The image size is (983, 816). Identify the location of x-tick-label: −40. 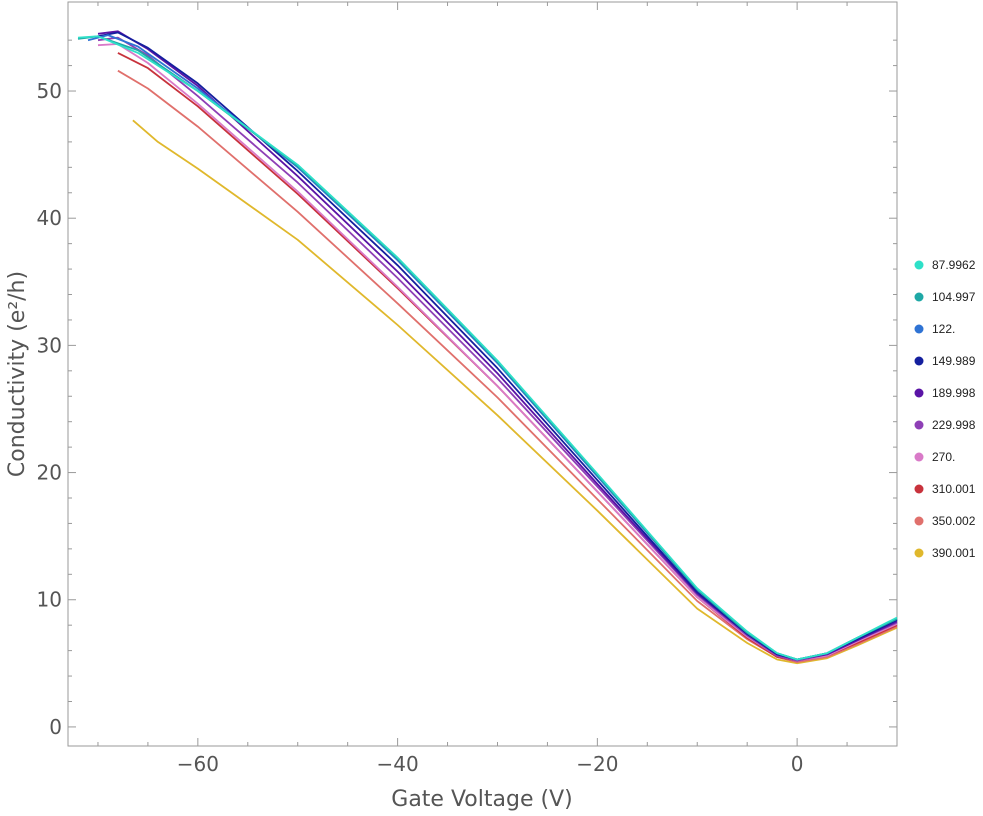
(397, 764).